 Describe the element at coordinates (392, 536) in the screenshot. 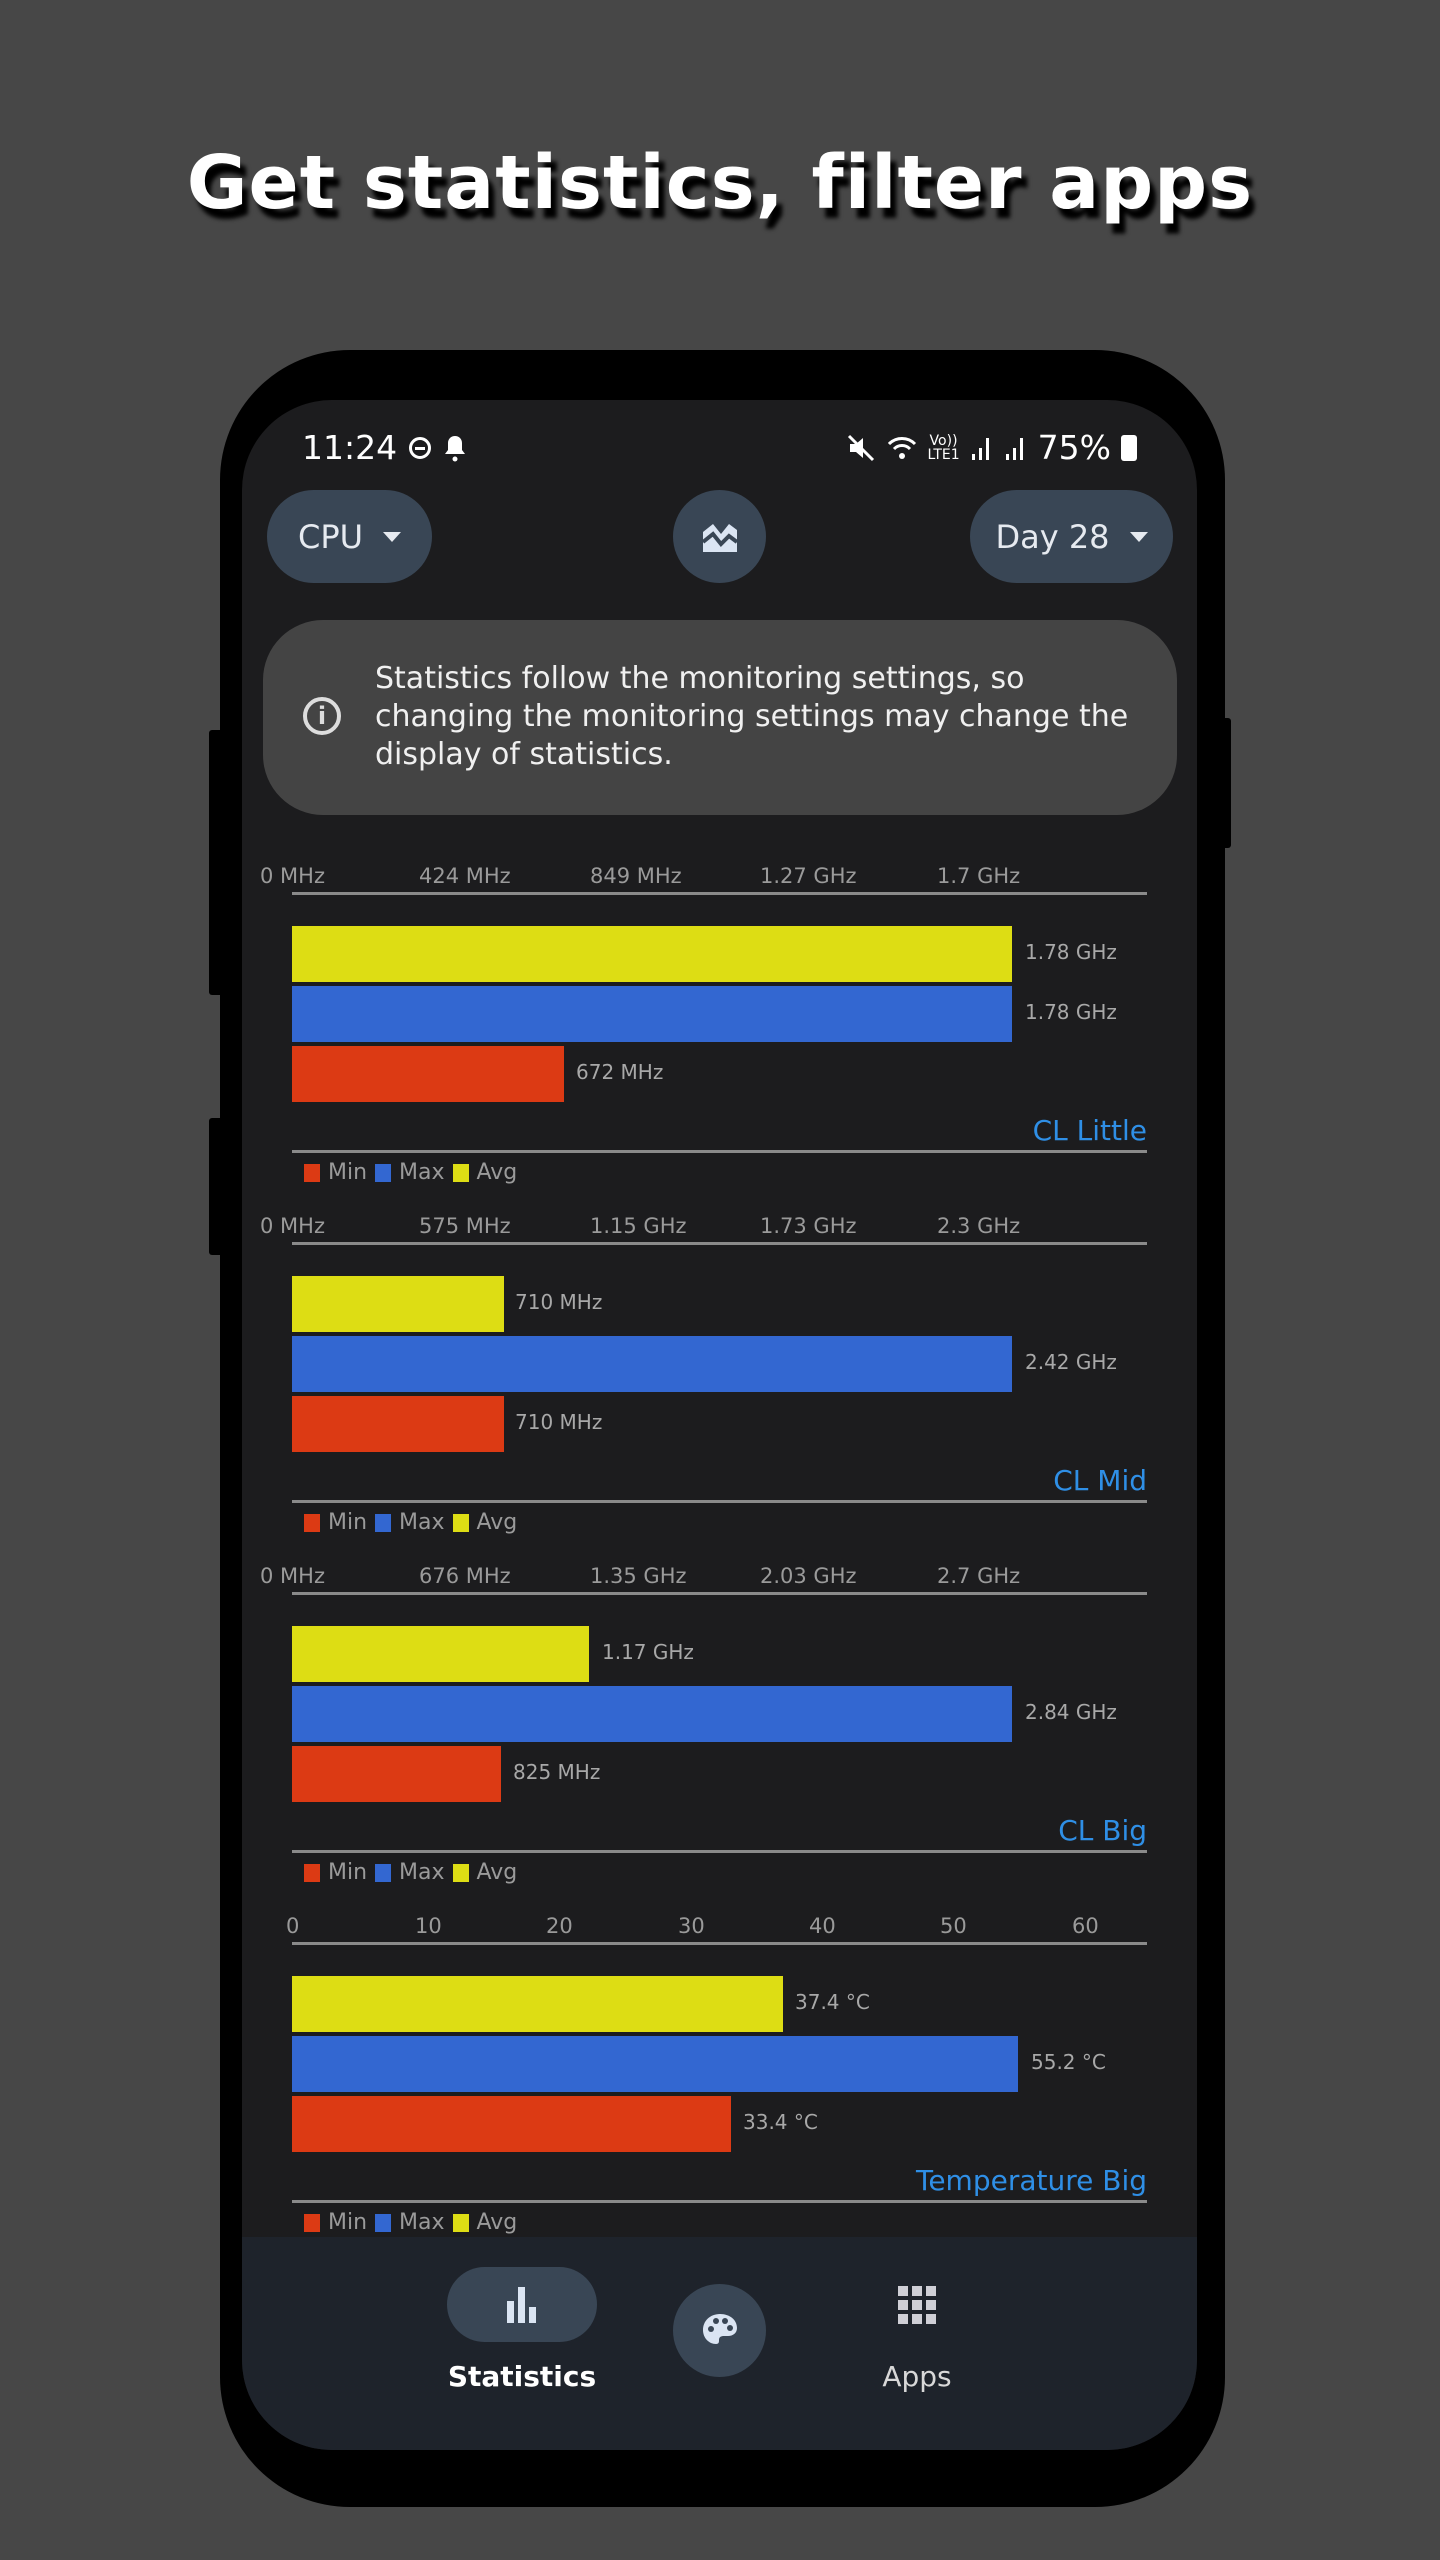

I see `dropdown-arrow-icon` at that location.